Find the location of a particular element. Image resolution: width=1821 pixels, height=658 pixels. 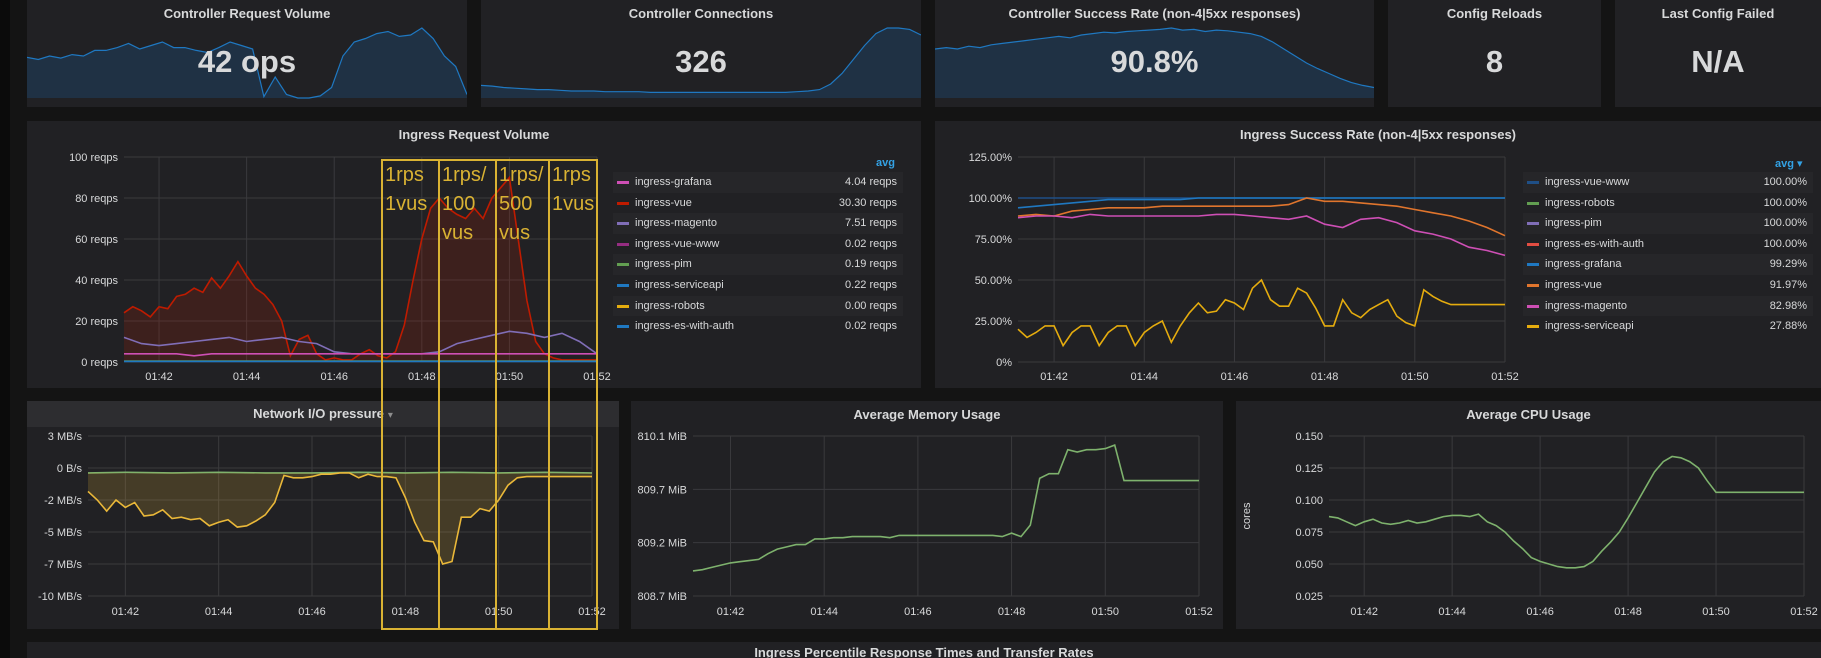

y-tick-label: 0.025 is located at coordinates (1309, 597).